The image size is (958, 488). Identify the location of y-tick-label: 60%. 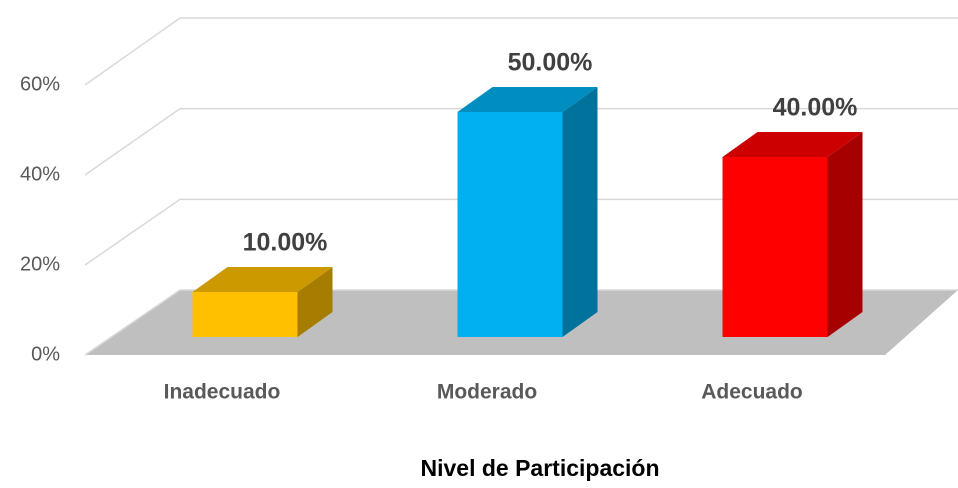
(40, 84).